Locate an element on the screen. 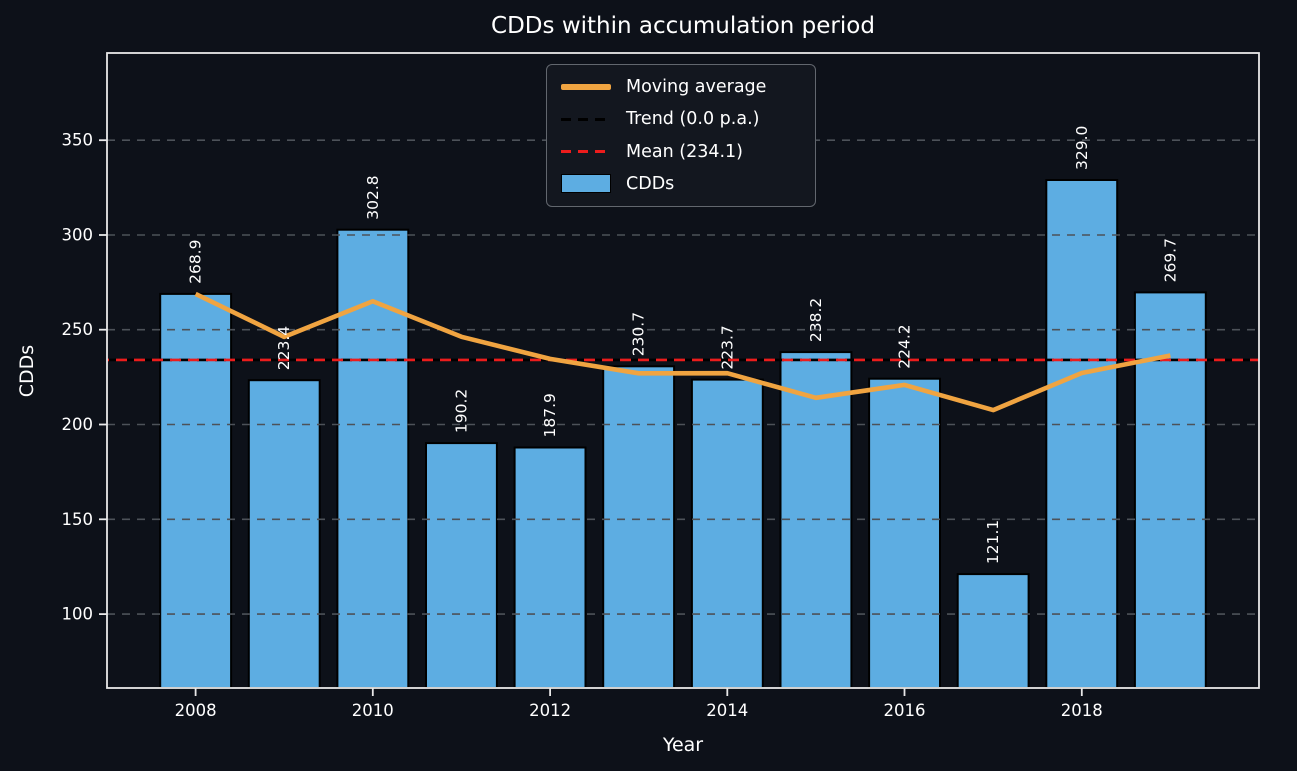 The height and width of the screenshot is (771, 1297). bar-2010 is located at coordinates (373, 458).